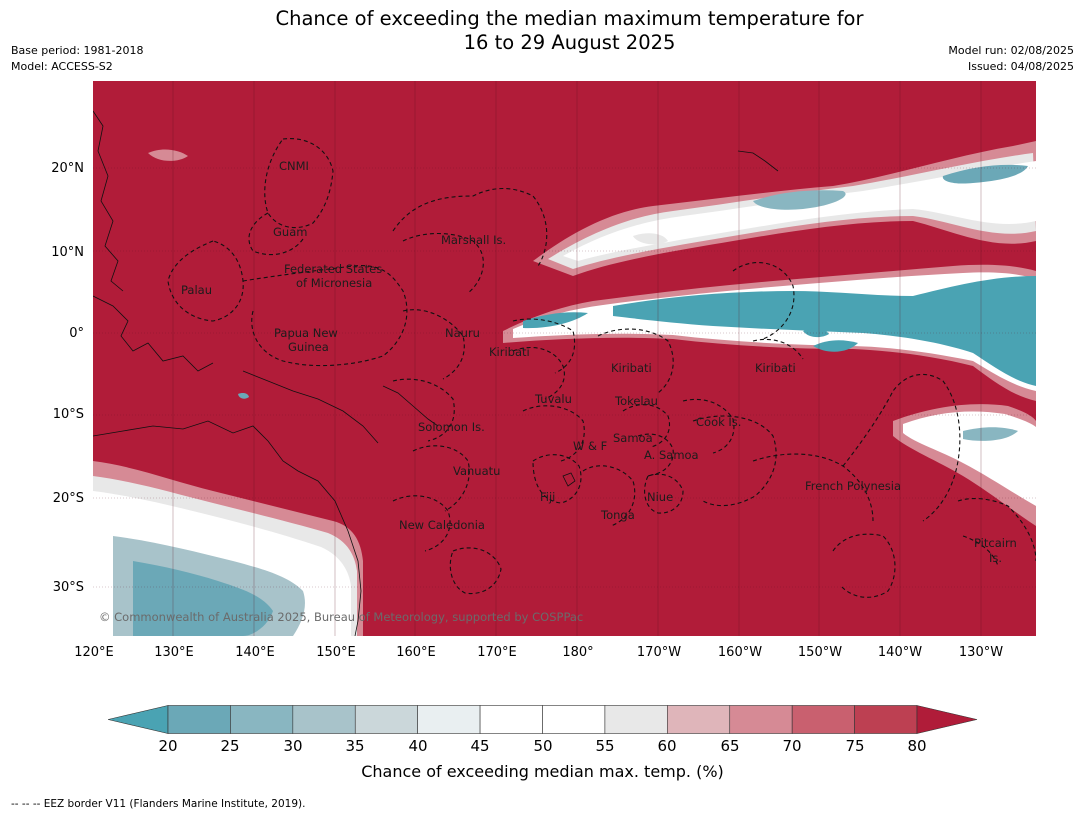  I want to click on label-fsm-1: Federated States, so click(333, 269).